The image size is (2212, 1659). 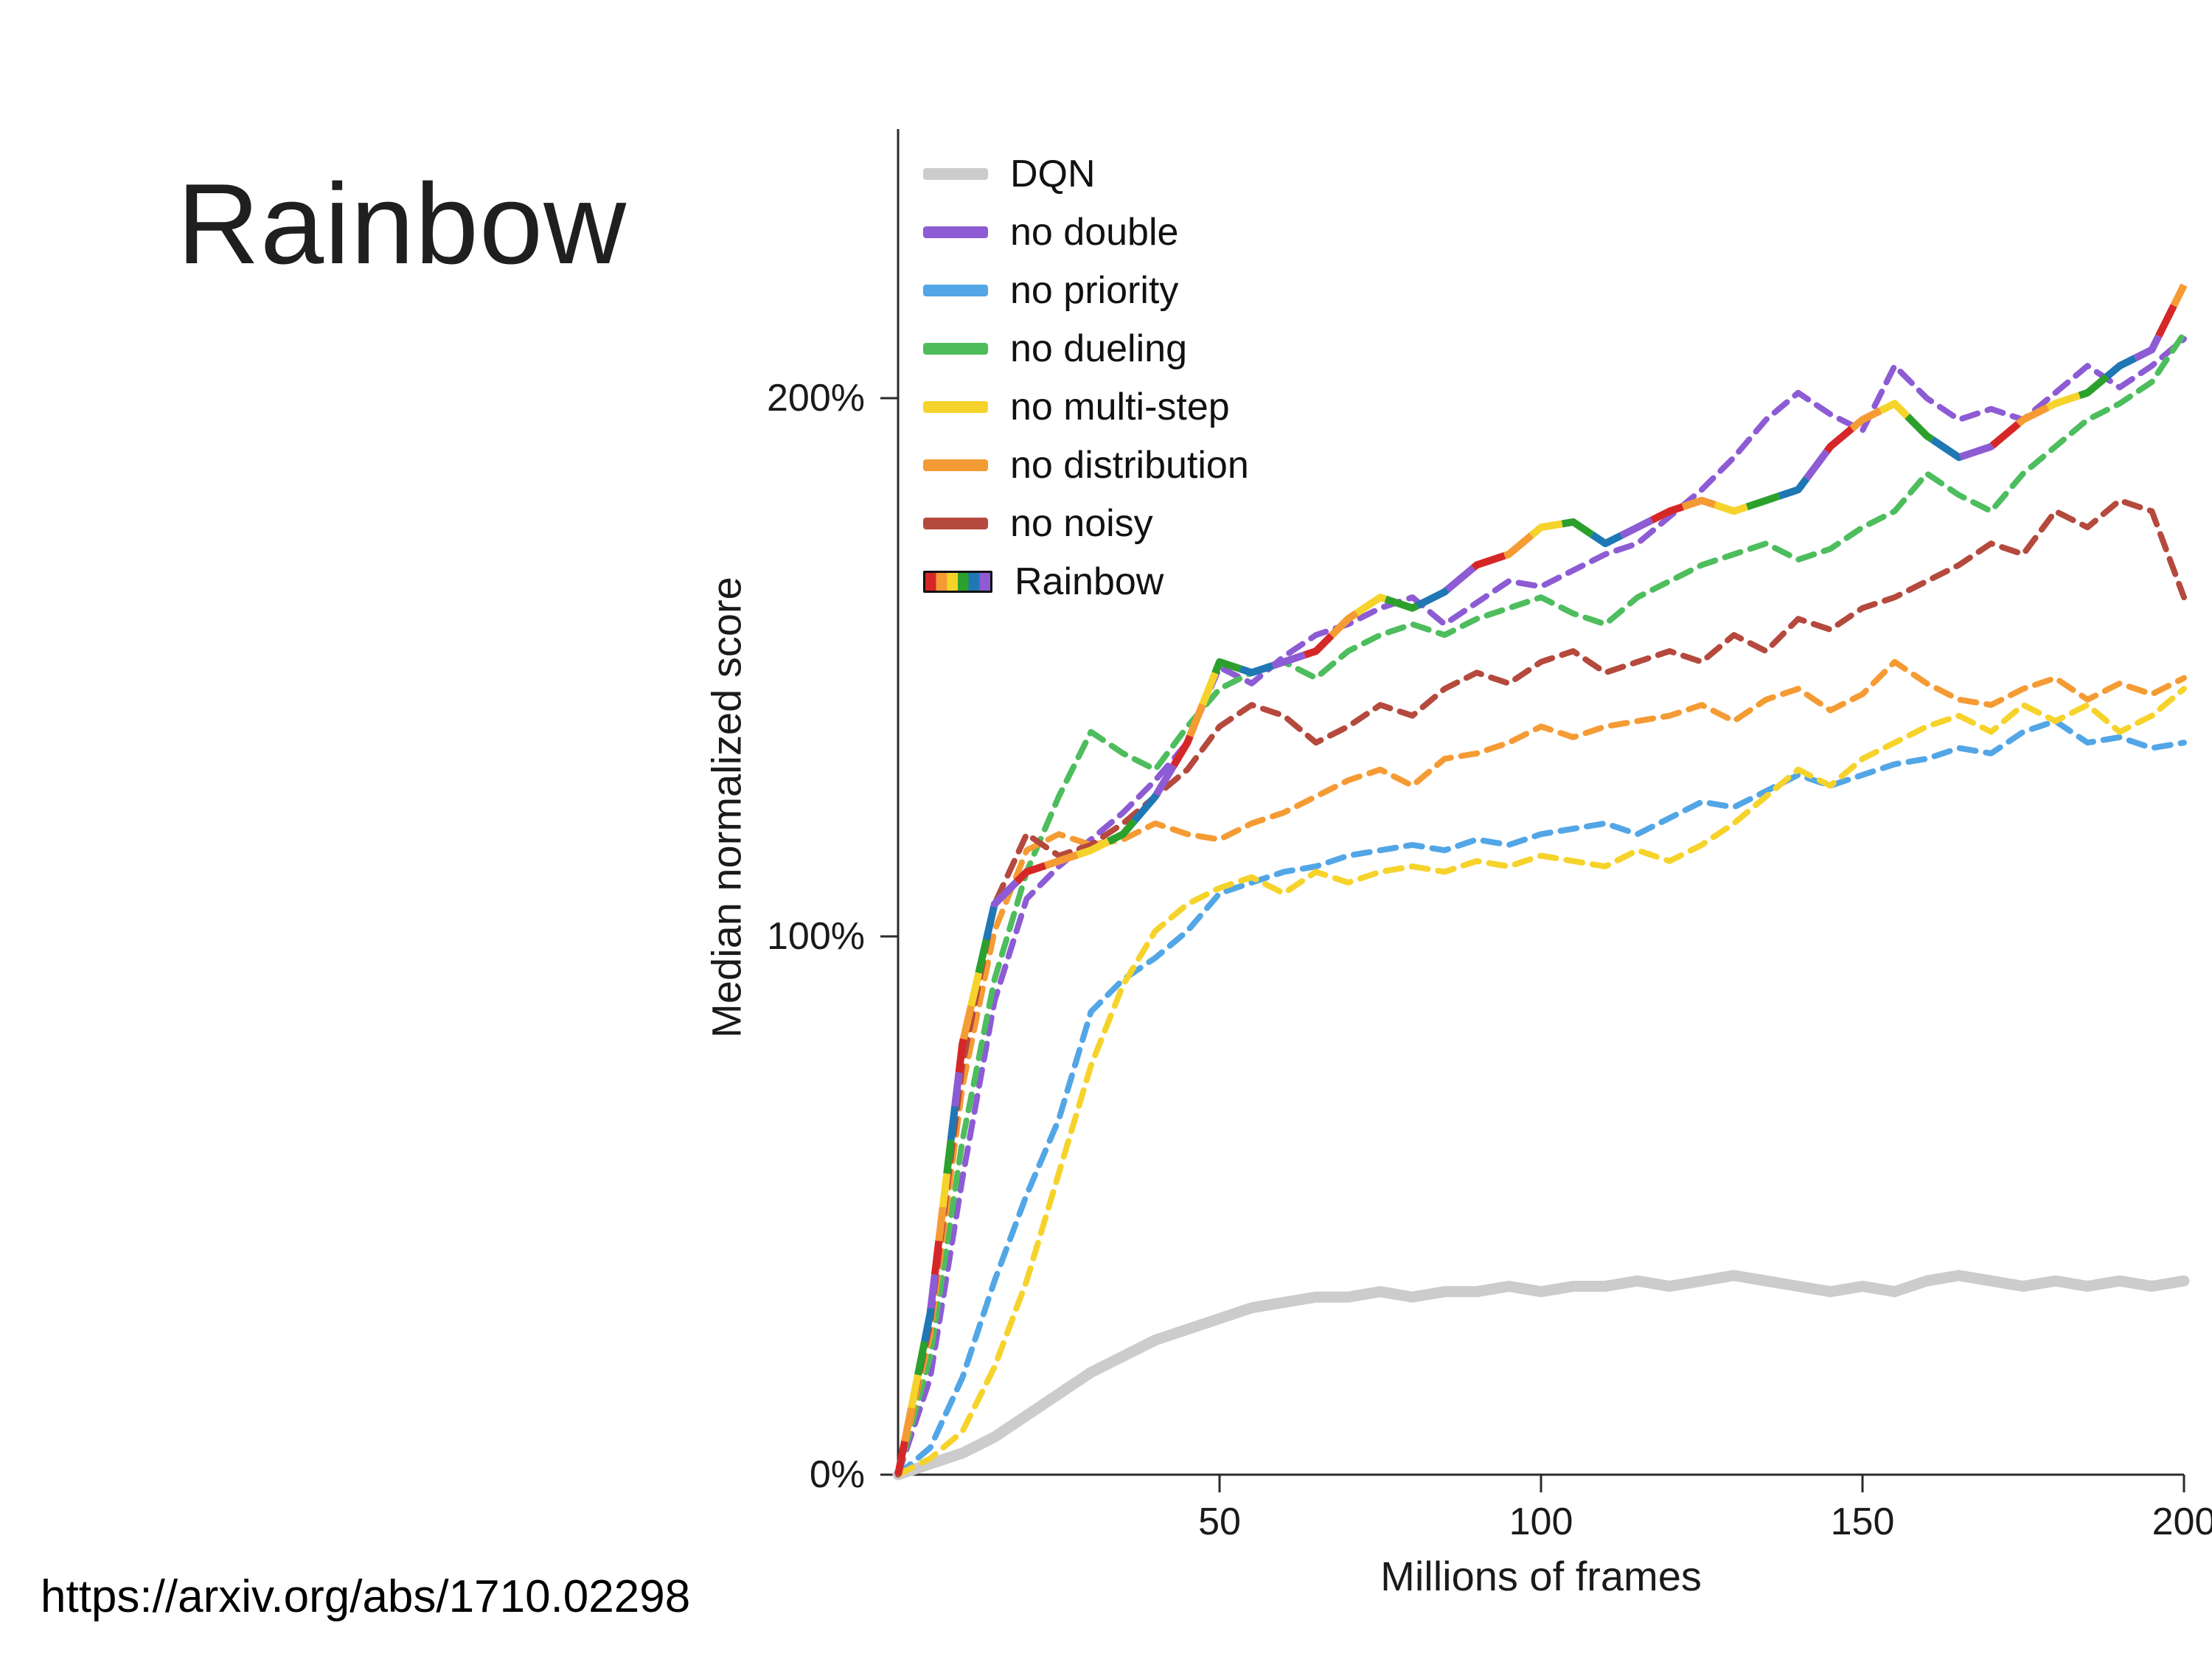 I want to click on legend-label: no double, so click(x=1094, y=232).